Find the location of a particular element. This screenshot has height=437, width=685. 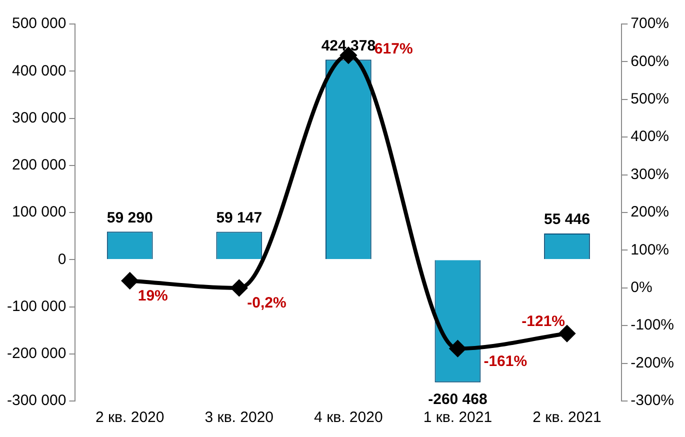

y2-tick-label: 300% is located at coordinates (650, 174).